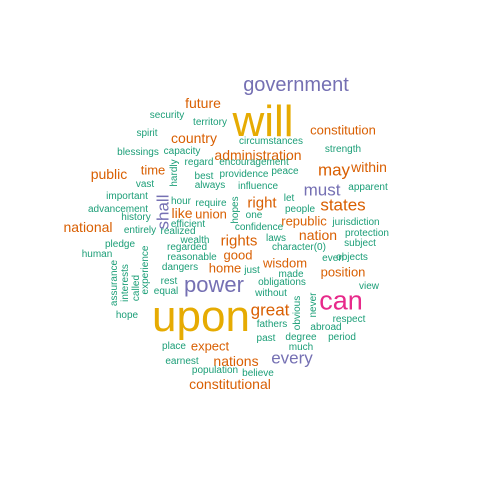 The width and height of the screenshot is (480, 480). I want to click on word-states: states, so click(343, 205).